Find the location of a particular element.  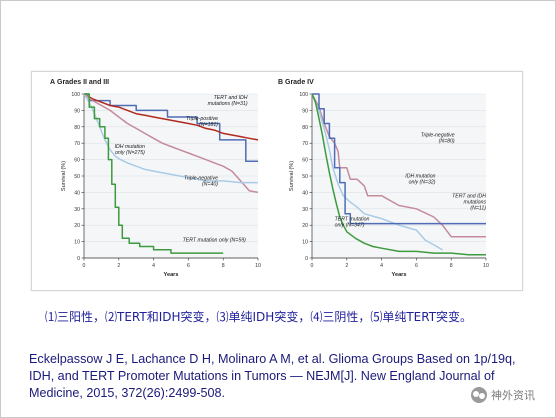

series-label: TERT and IDH mutations (N=31) is located at coordinates (228, 101).